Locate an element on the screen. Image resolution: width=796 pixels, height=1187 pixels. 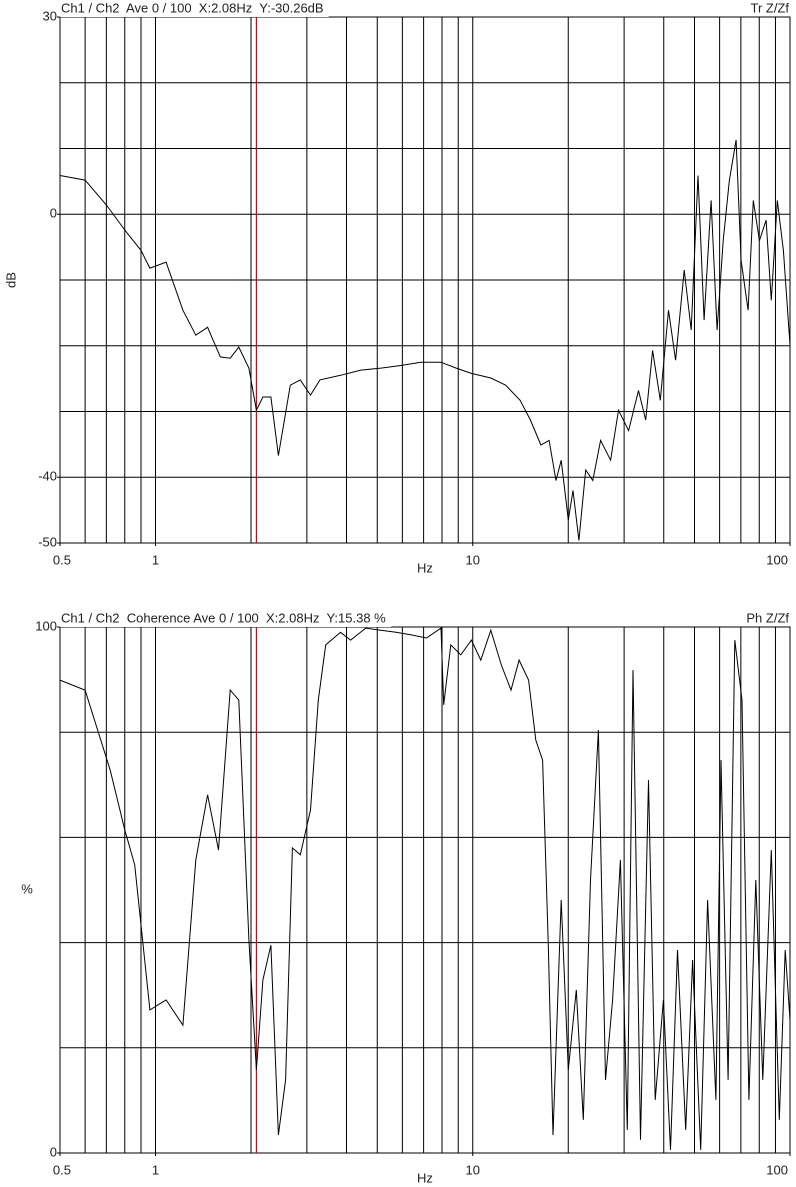
y-tick-label: 100 is located at coordinates (46, 625).